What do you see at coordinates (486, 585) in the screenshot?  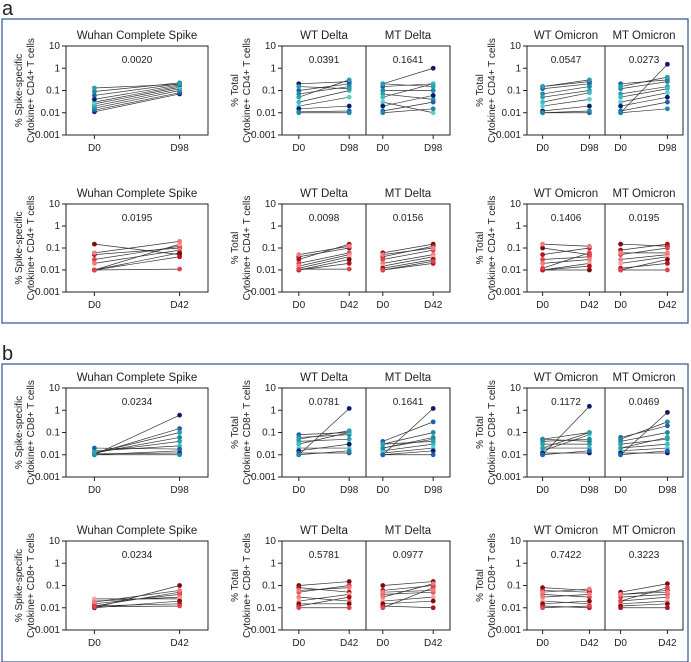 I see `y-axis-label: % Total Cytokine+ CD8+ T cells` at bounding box center [486, 585].